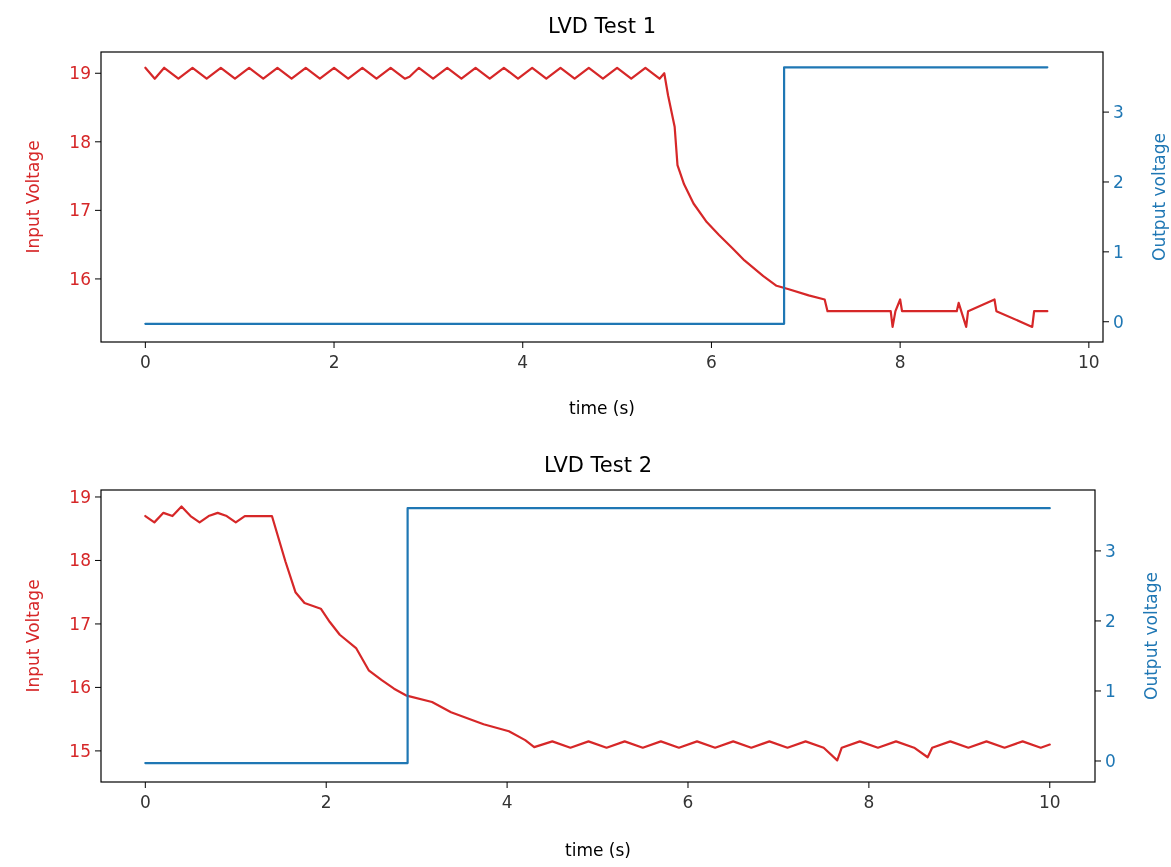 This screenshot has height=867, width=1171. I want to click on chart-title: LVD Test 1, so click(602, 26).